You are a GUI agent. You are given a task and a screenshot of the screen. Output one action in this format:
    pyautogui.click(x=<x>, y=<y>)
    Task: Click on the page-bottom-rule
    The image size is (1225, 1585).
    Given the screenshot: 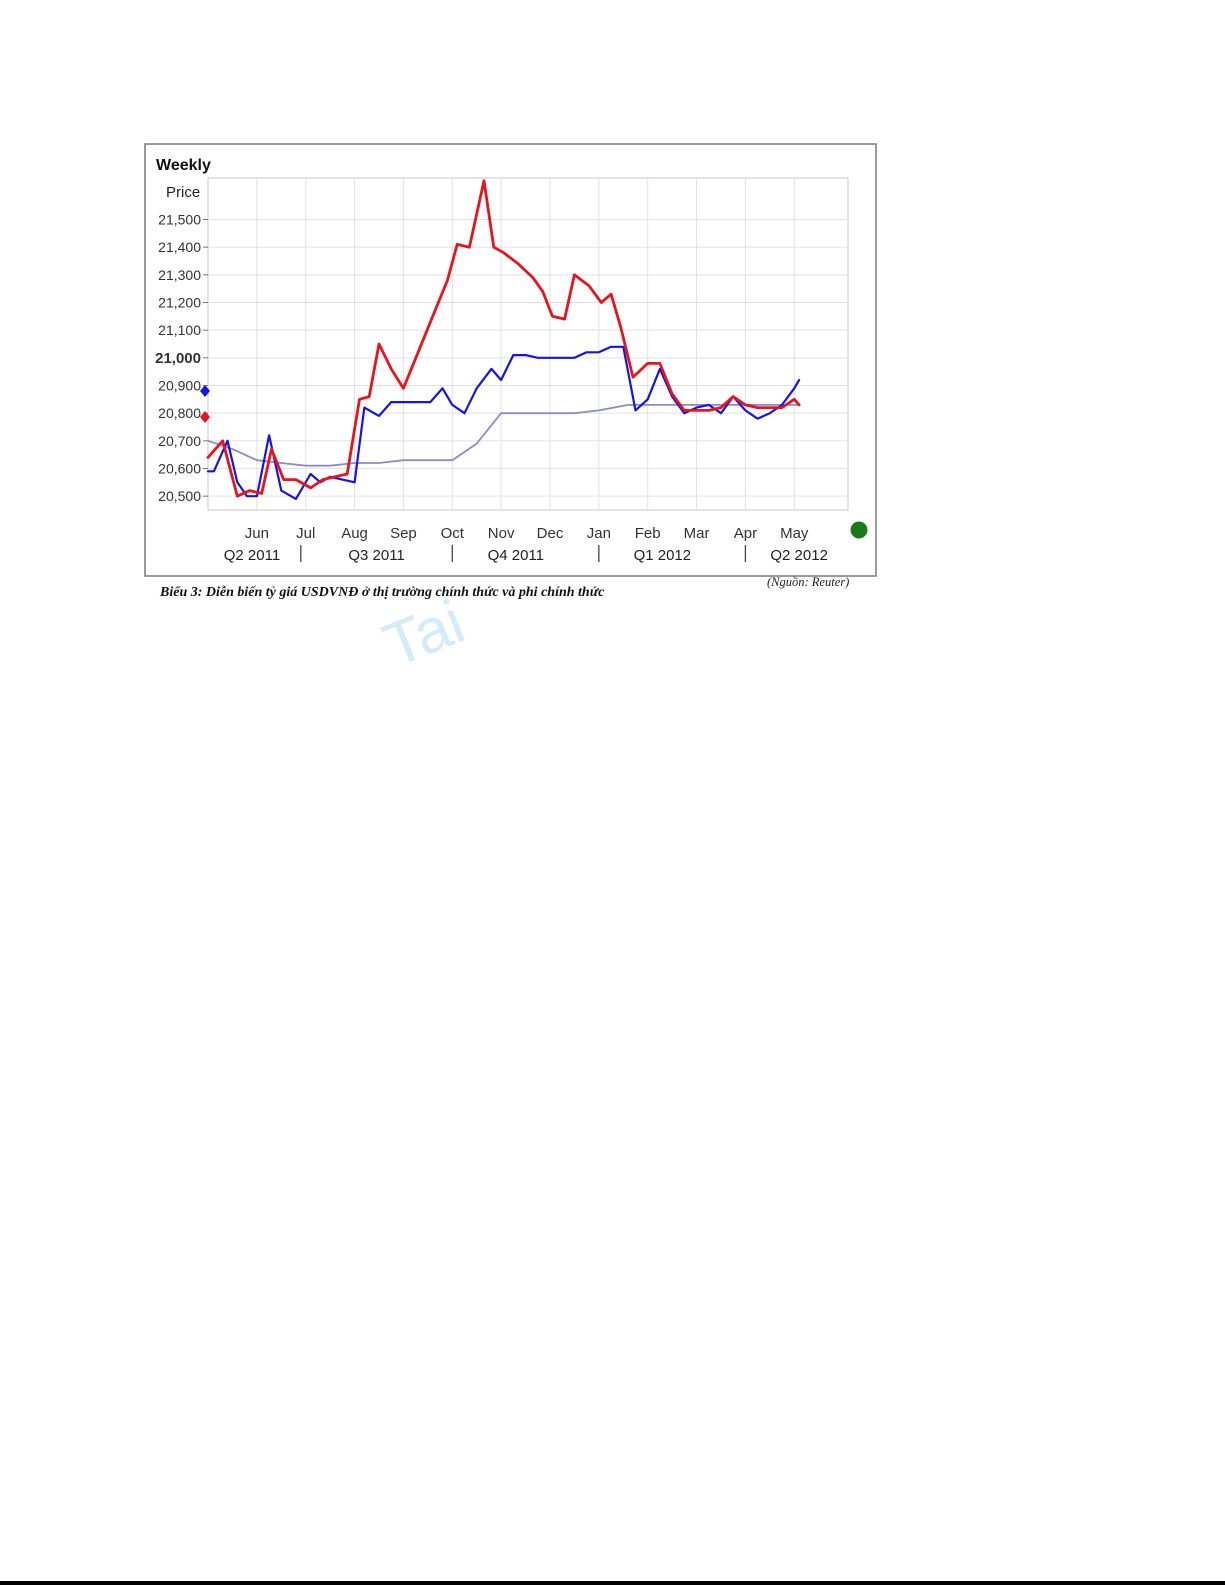 What is the action you would take?
    pyautogui.click(x=612, y=1583)
    